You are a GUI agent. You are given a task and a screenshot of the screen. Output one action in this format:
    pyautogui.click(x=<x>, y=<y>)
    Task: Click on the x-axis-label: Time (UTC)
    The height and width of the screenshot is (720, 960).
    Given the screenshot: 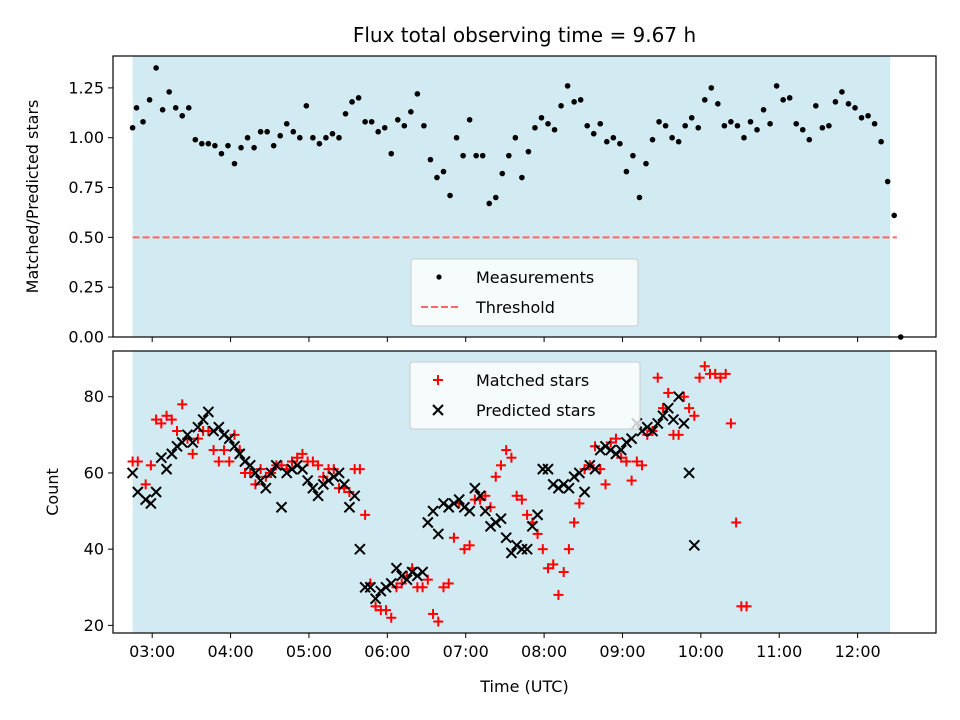 What is the action you would take?
    pyautogui.click(x=523, y=686)
    